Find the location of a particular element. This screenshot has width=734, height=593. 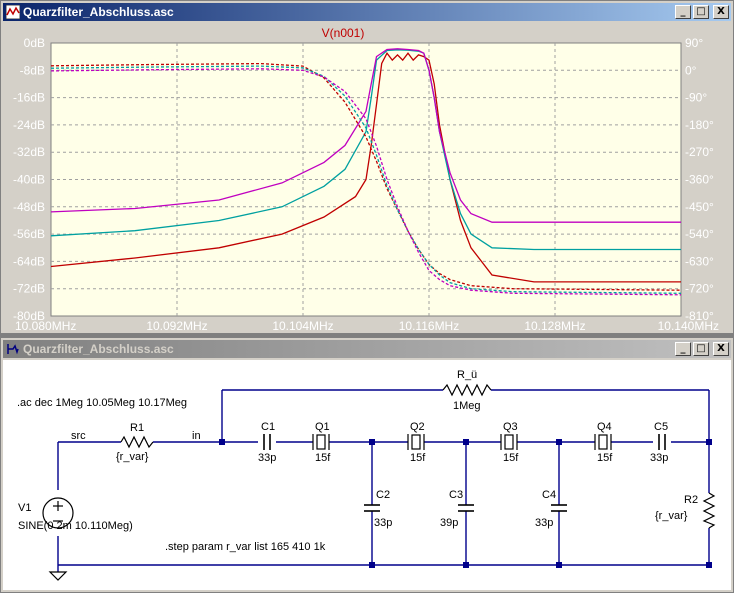

r1-name: R1 is located at coordinates (137, 428).